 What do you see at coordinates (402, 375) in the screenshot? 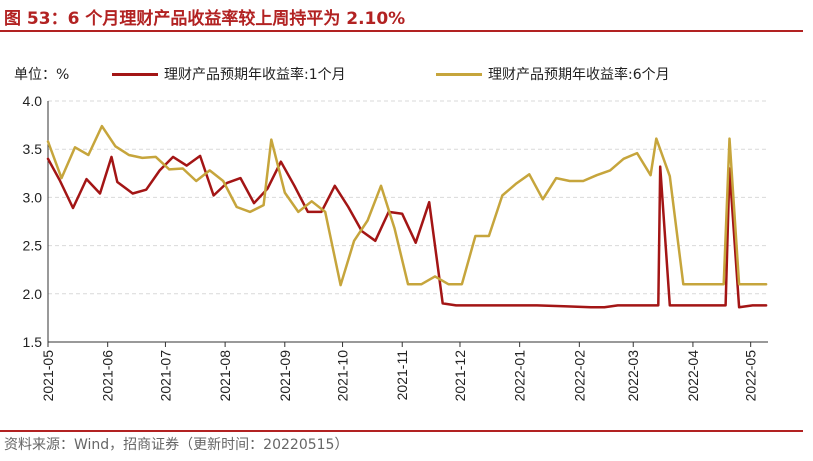
I see `x-tick-label: 2021-11` at bounding box center [402, 375].